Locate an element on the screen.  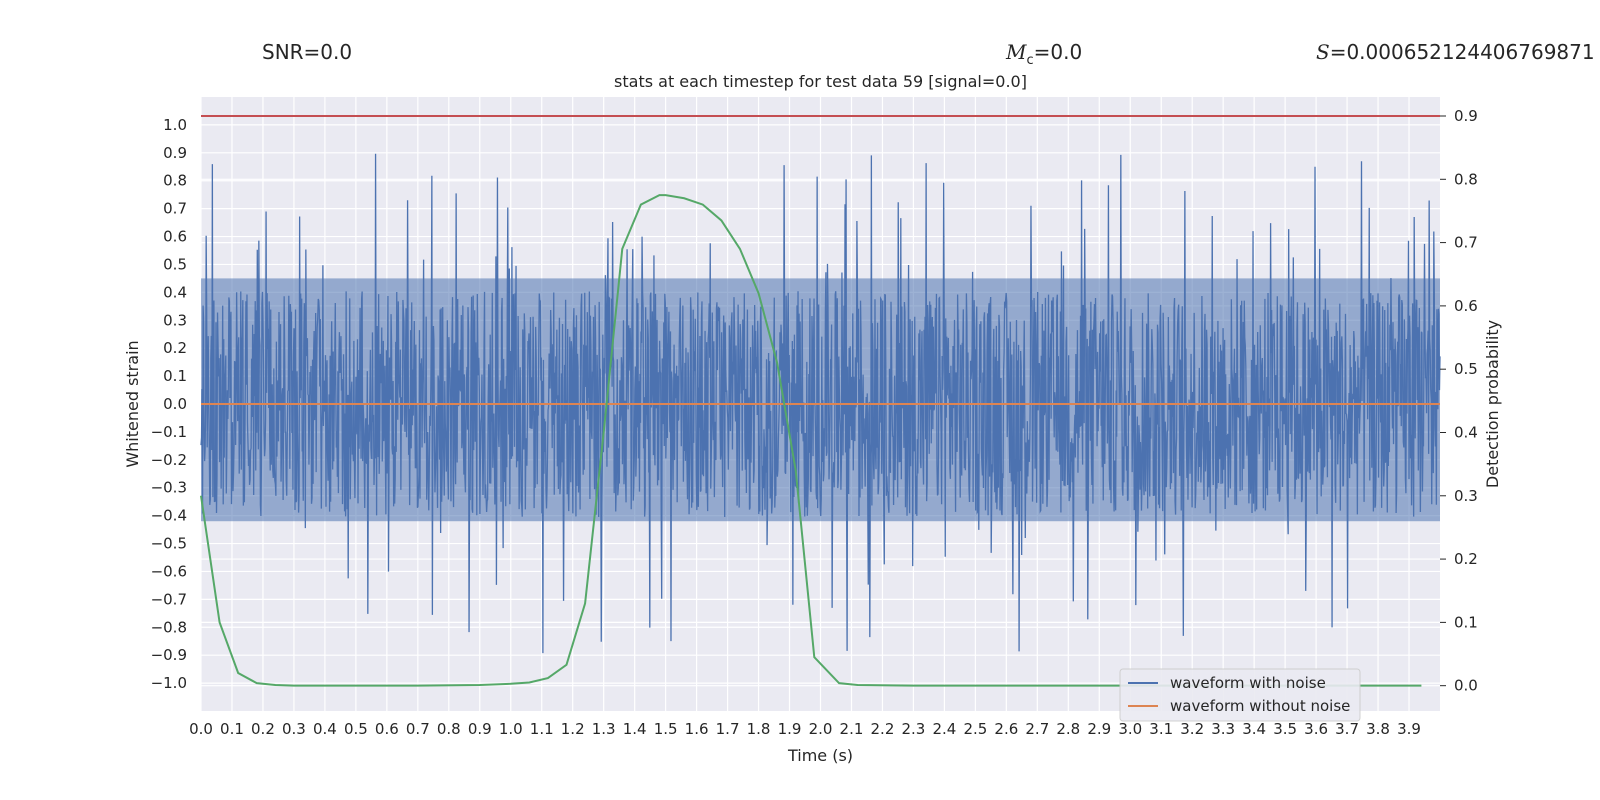
x-tick-label: 1.0 is located at coordinates (511, 729).